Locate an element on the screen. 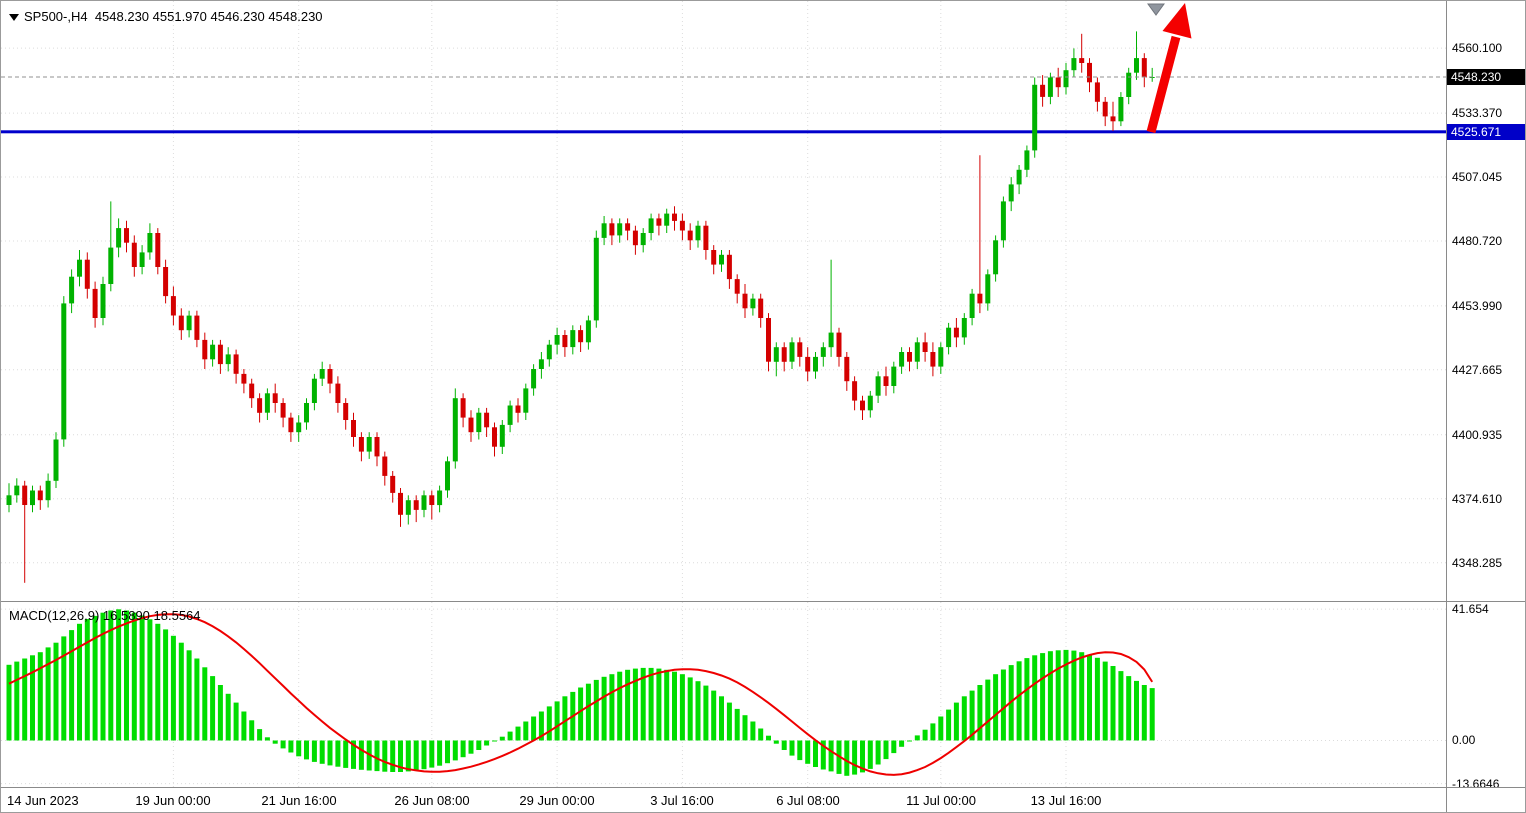 This screenshot has width=1526, height=813. time-tick-label: 21 Jun 16:00 is located at coordinates (299, 800).